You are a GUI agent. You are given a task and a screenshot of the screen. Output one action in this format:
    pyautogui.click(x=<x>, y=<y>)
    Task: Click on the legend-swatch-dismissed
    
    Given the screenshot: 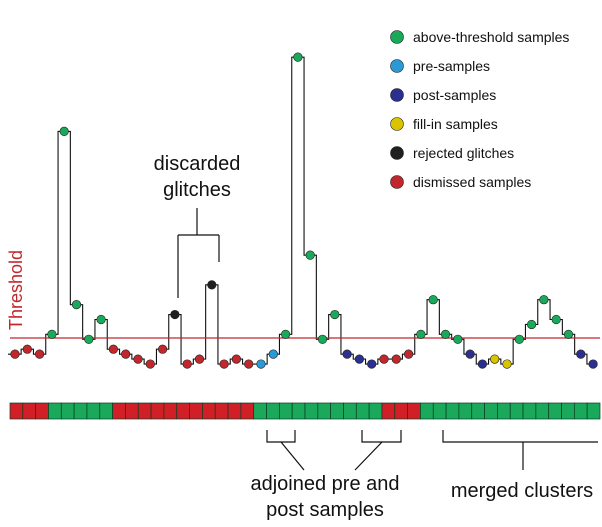 What is the action you would take?
    pyautogui.click(x=397, y=182)
    